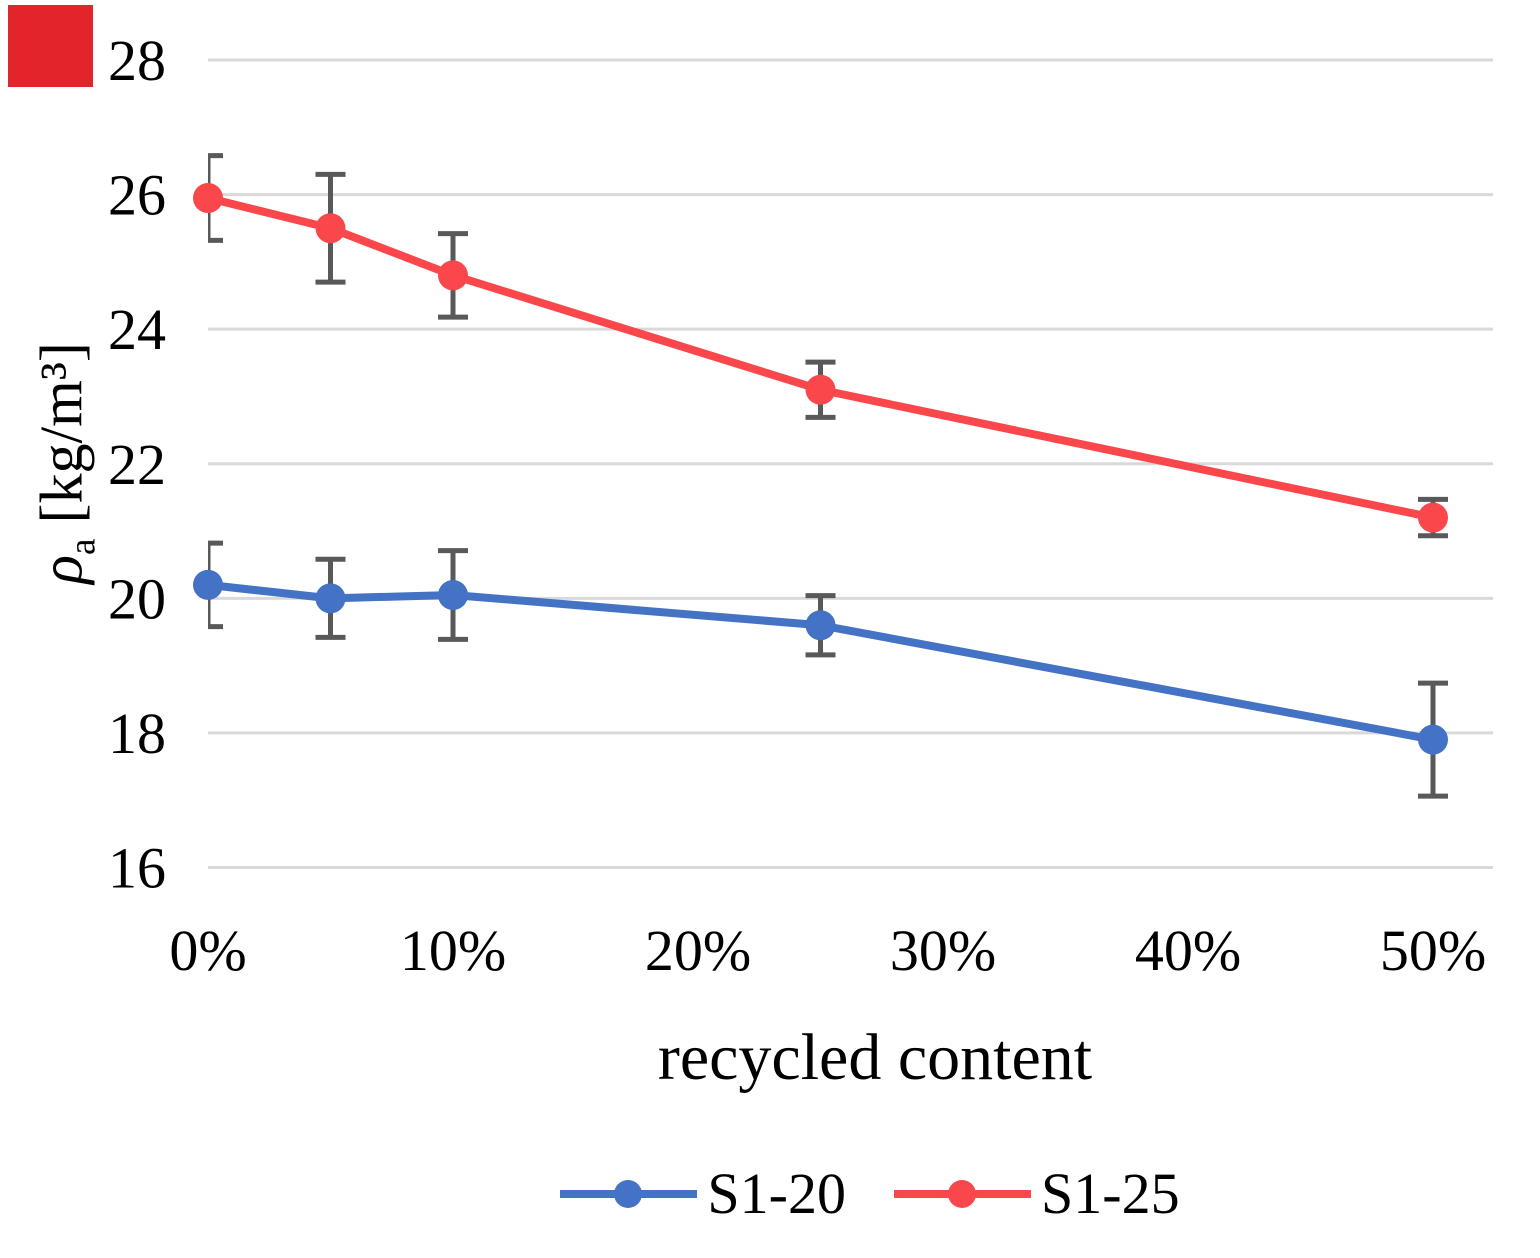 This screenshot has height=1258, width=1540. I want to click on y-tick-label-24: 24, so click(137, 329).